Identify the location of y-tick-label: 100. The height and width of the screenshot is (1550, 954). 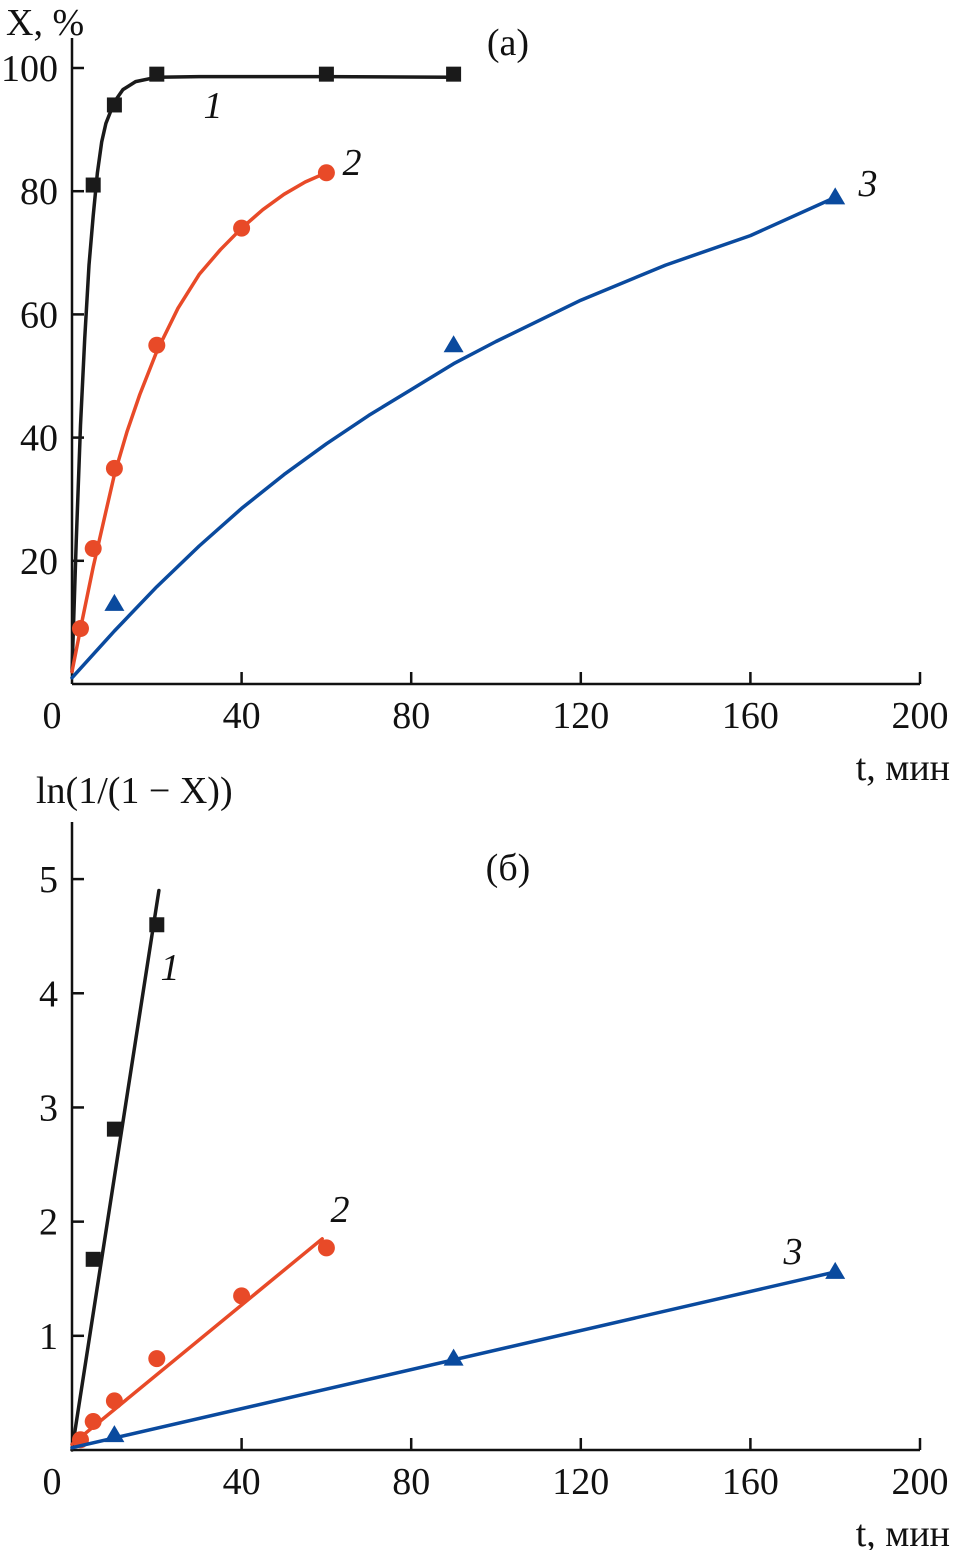
(29, 69).